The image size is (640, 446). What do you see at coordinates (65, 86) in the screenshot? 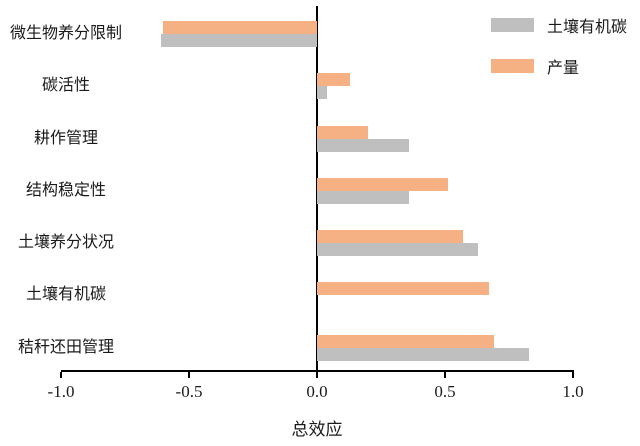
I see `category-label: 碳活性` at bounding box center [65, 86].